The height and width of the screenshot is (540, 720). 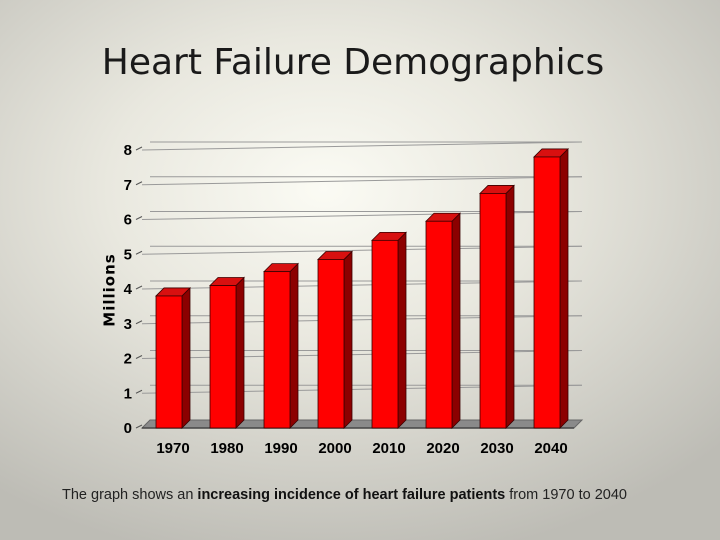 What do you see at coordinates (334, 448) in the screenshot?
I see `x-tick-label: 2000` at bounding box center [334, 448].